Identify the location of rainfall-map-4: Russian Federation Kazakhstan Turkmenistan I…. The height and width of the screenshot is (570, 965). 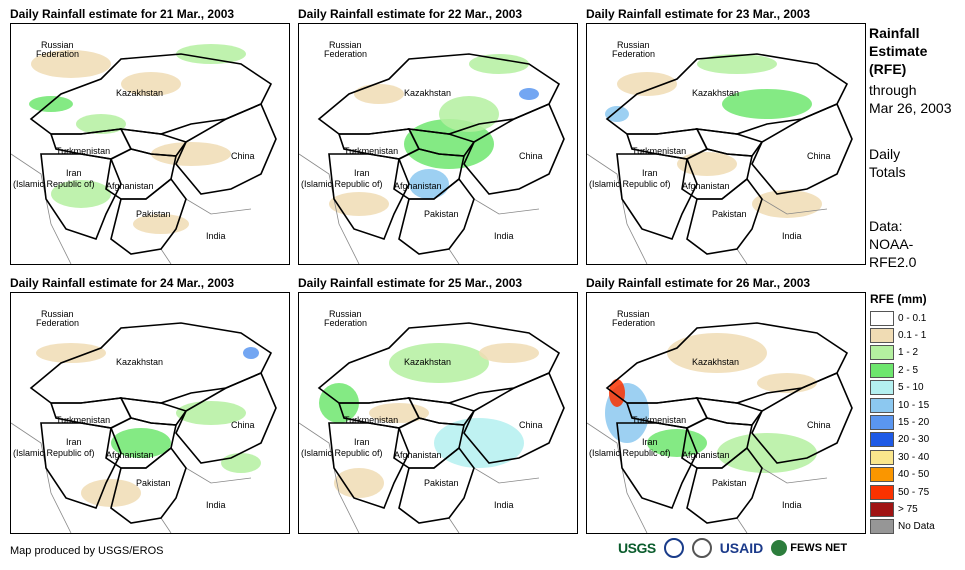
(150, 413).